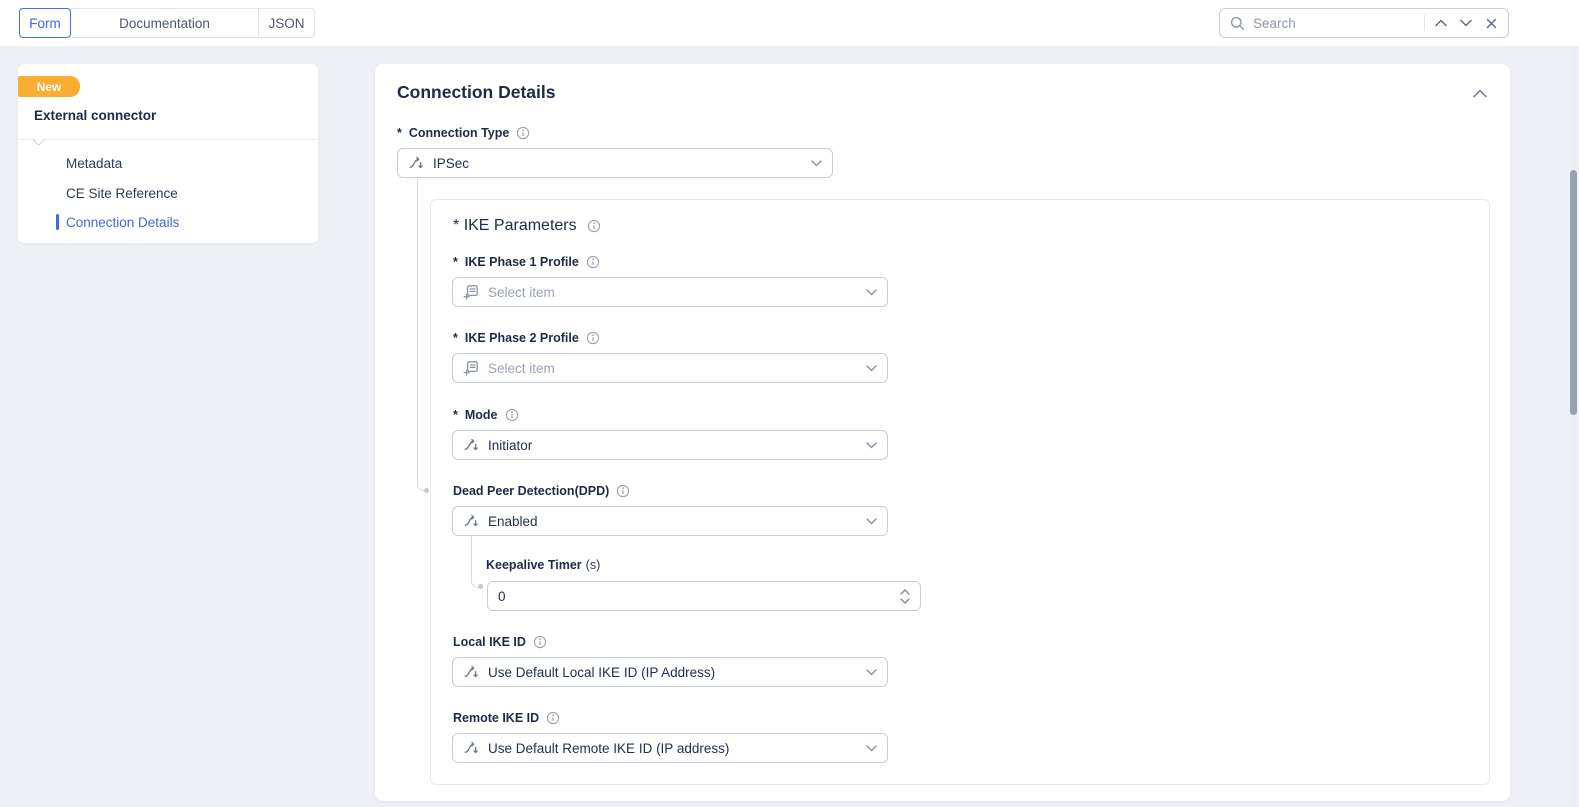 This screenshot has width=1579, height=807. What do you see at coordinates (57, 222) in the screenshot?
I see `active-item-indicator` at bounding box center [57, 222].